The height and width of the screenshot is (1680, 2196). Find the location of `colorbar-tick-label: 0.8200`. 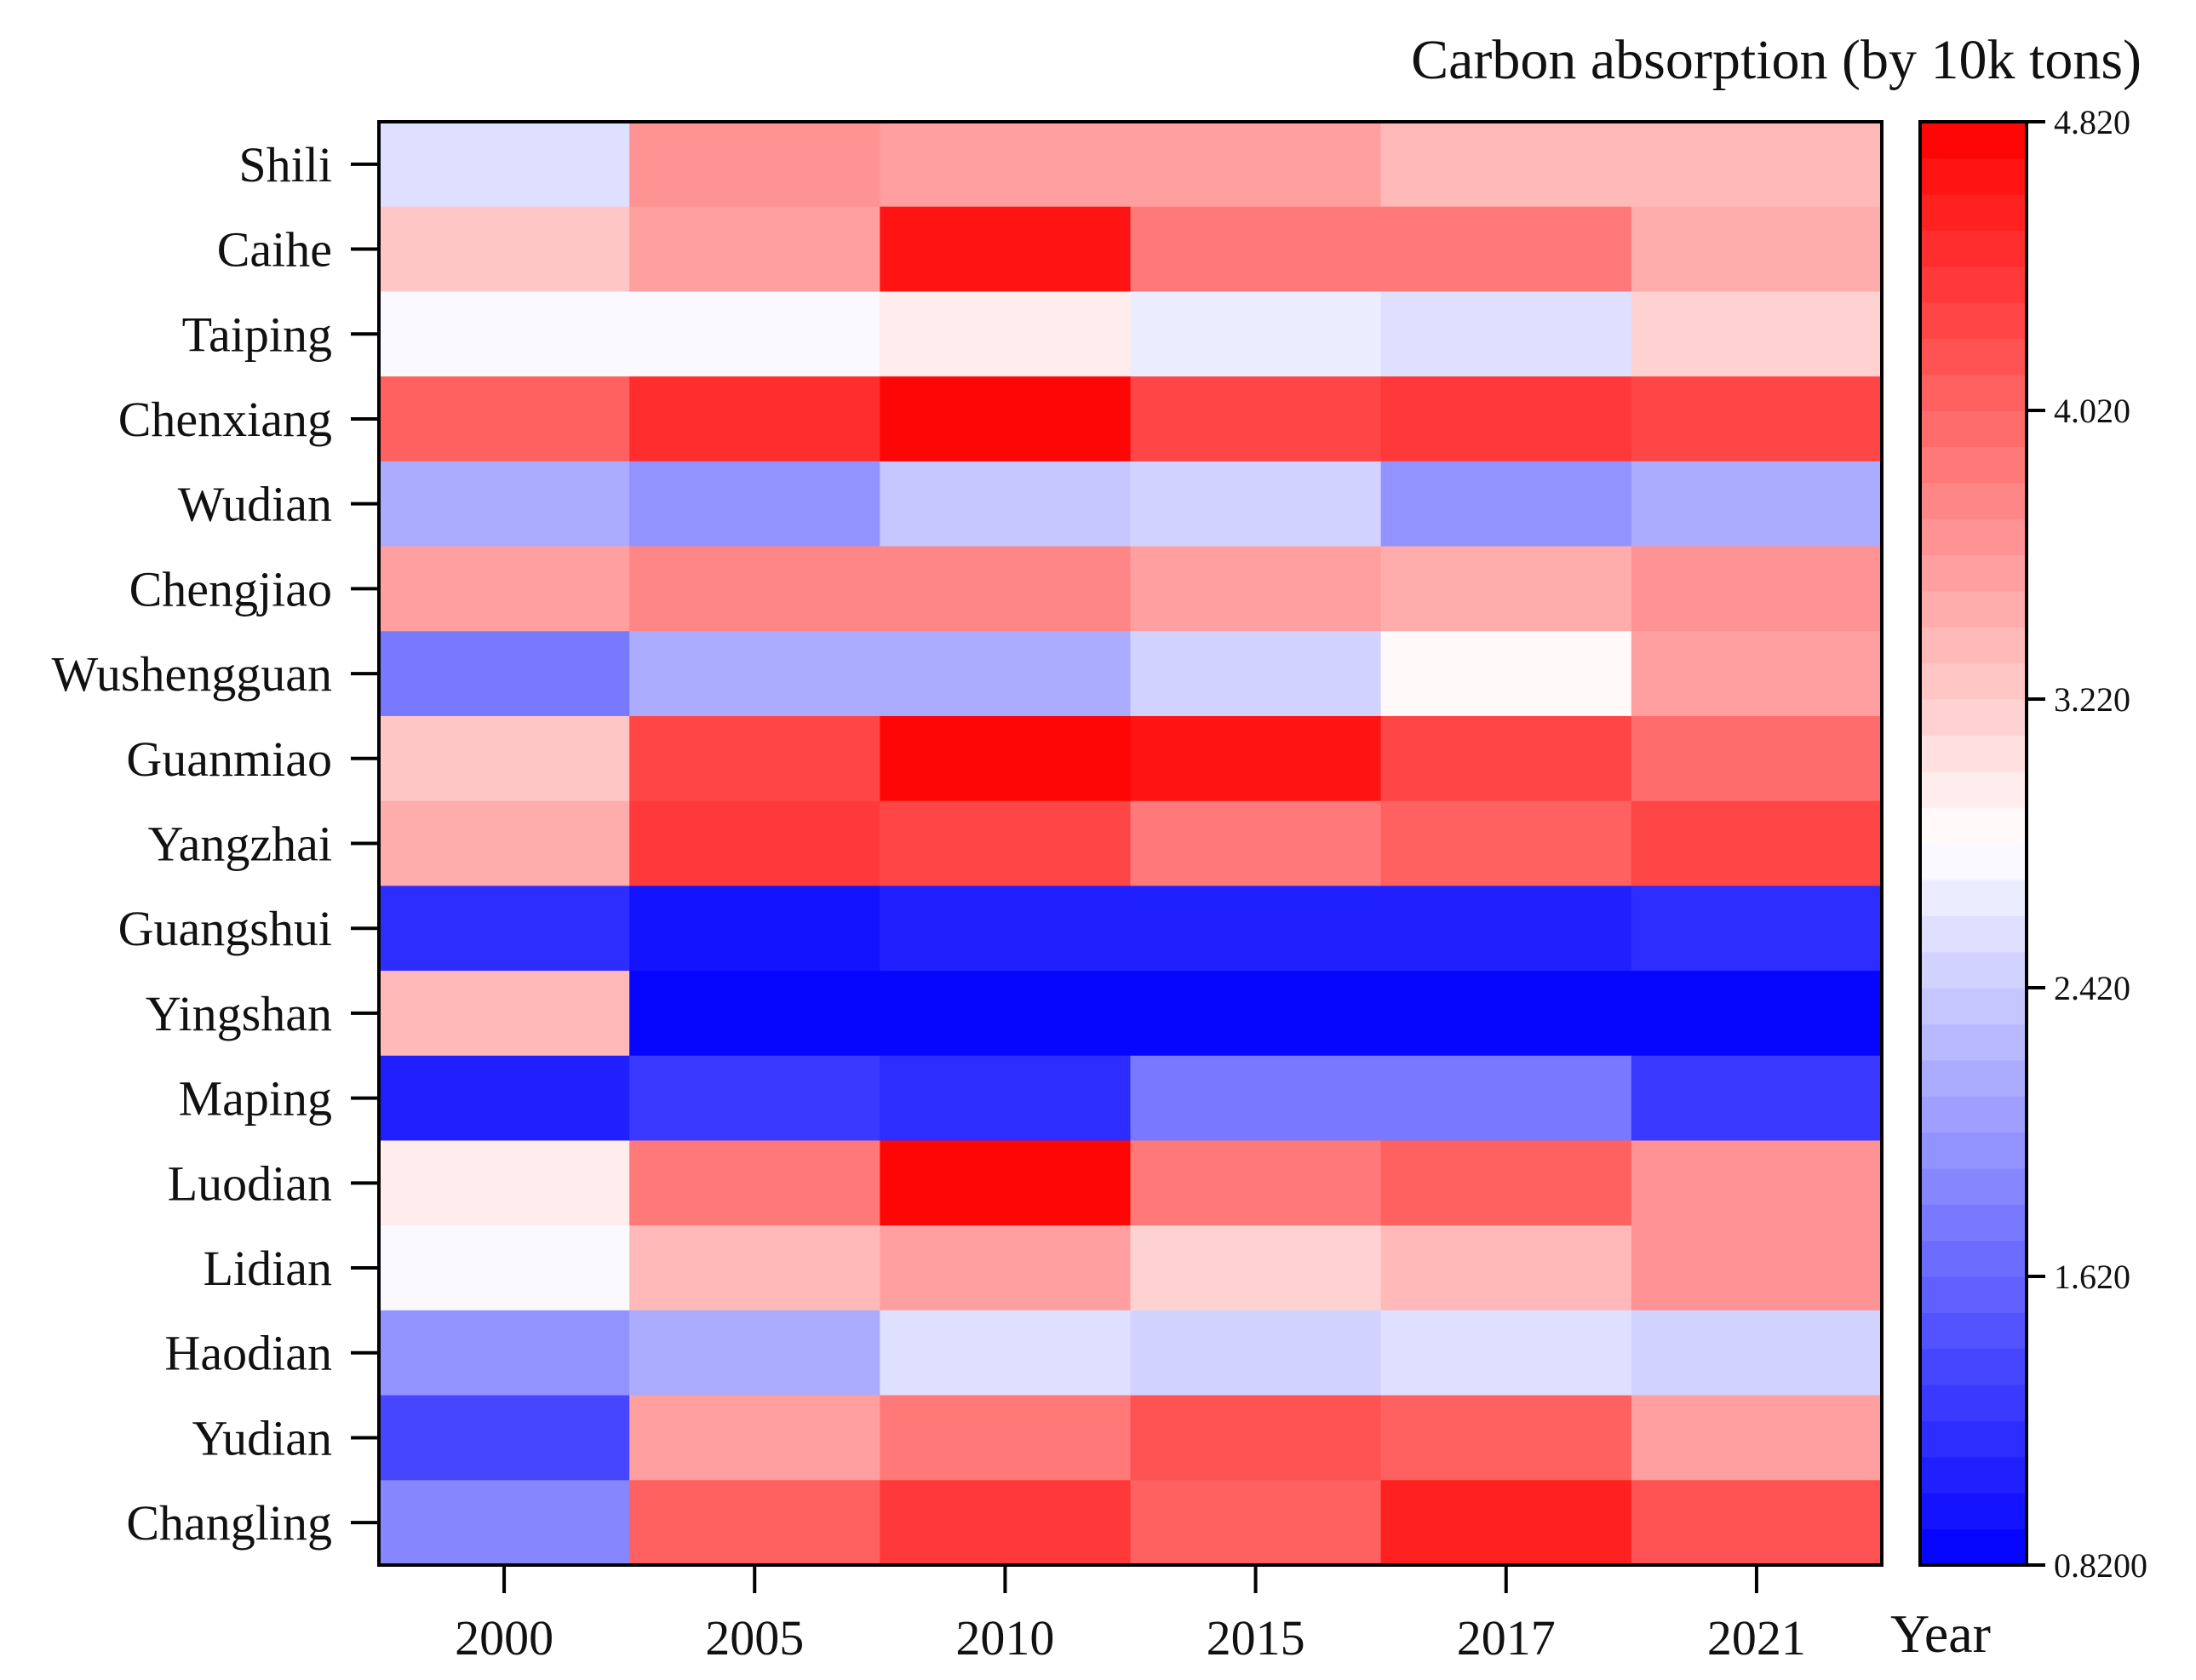

colorbar-tick-label: 0.8200 is located at coordinates (2100, 1565).